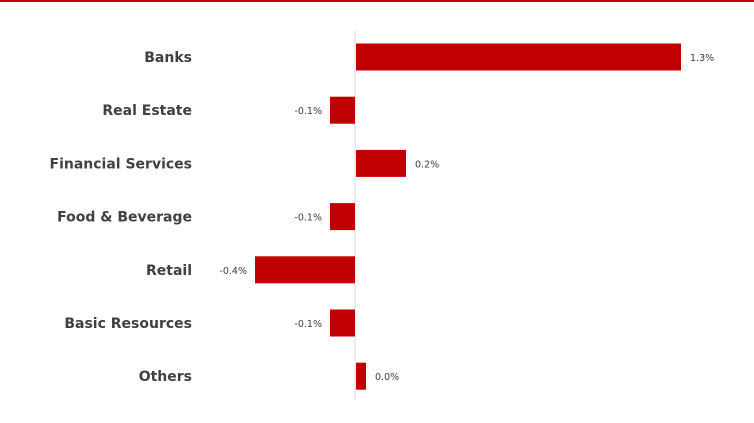 The height and width of the screenshot is (423, 754). Describe the element at coordinates (147, 111) in the screenshot. I see `category-label: Real Estate` at that location.